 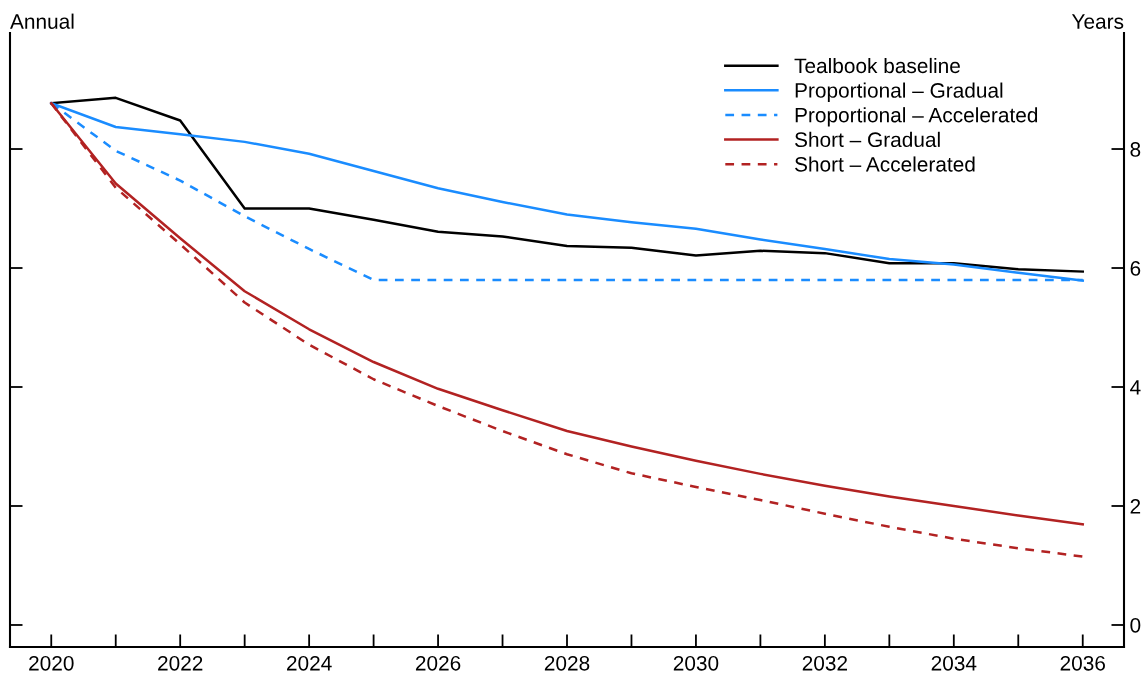 What do you see at coordinates (877, 65) in the screenshot?
I see `legend-label: Tealbook baseline` at bounding box center [877, 65].